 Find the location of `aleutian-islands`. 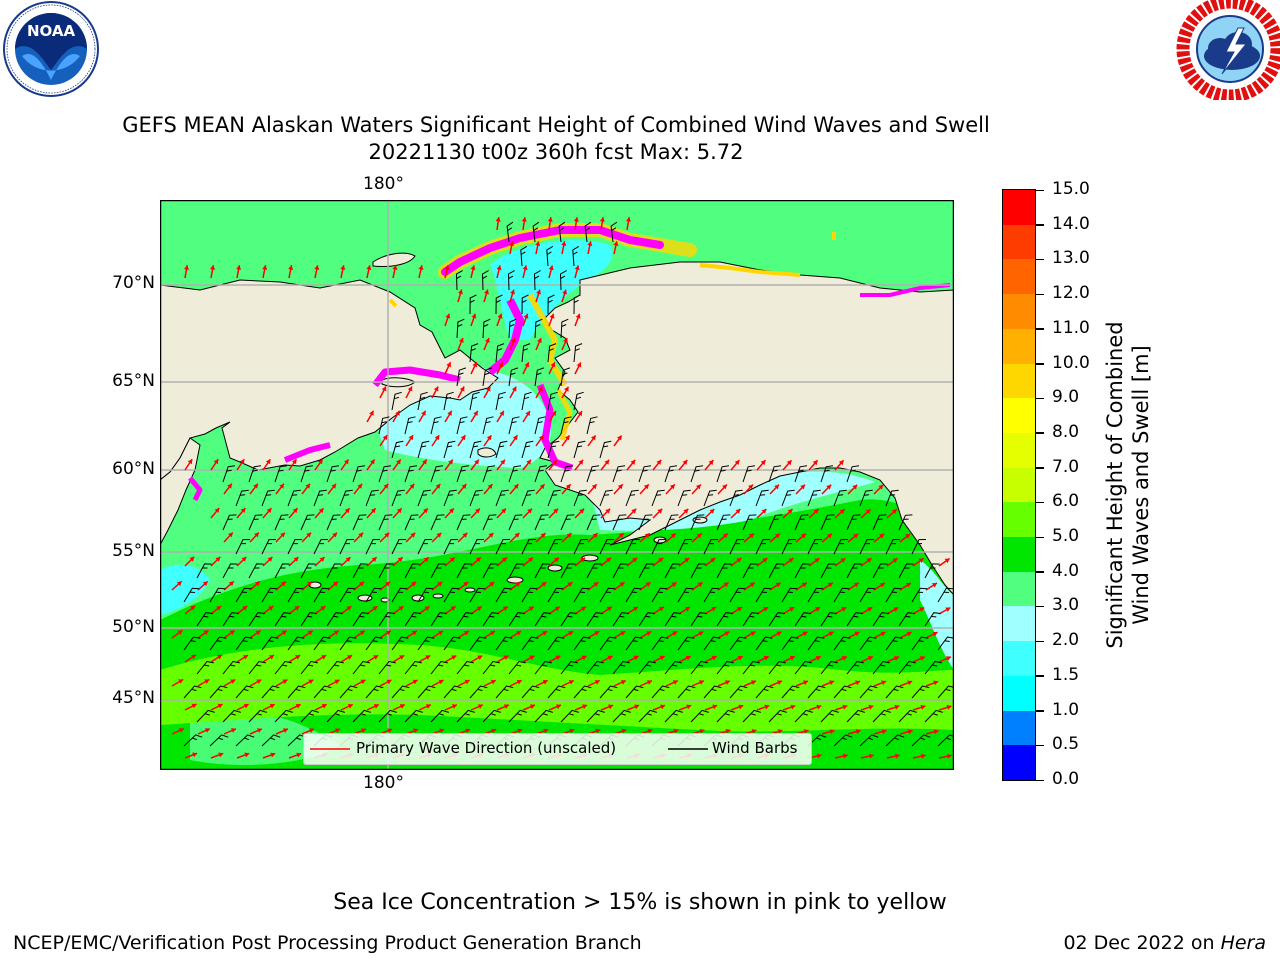

aleutian-islands is located at coordinates (508, 559).